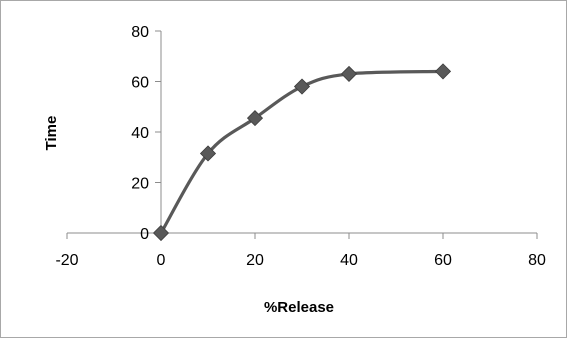 The image size is (567, 339). Describe the element at coordinates (349, 260) in the screenshot. I see `x-tick-label: 40` at that location.